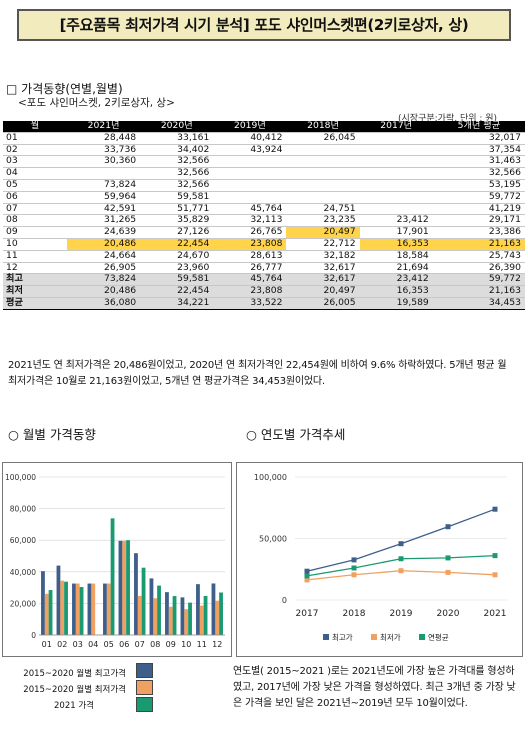  I want to click on value-cell: 23,808, so click(250, 291).